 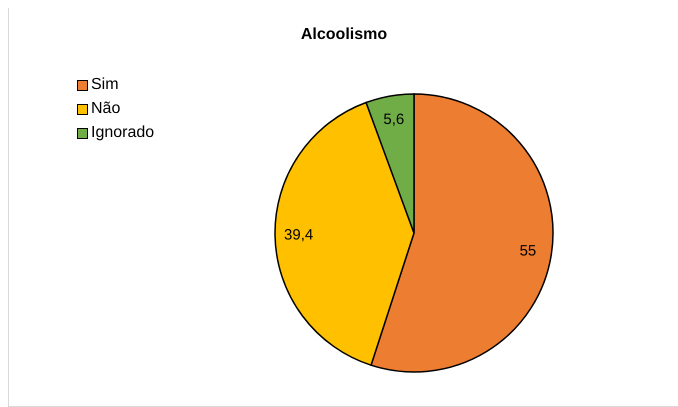 What do you see at coordinates (528, 251) in the screenshot?
I see `data-label: 55` at bounding box center [528, 251].